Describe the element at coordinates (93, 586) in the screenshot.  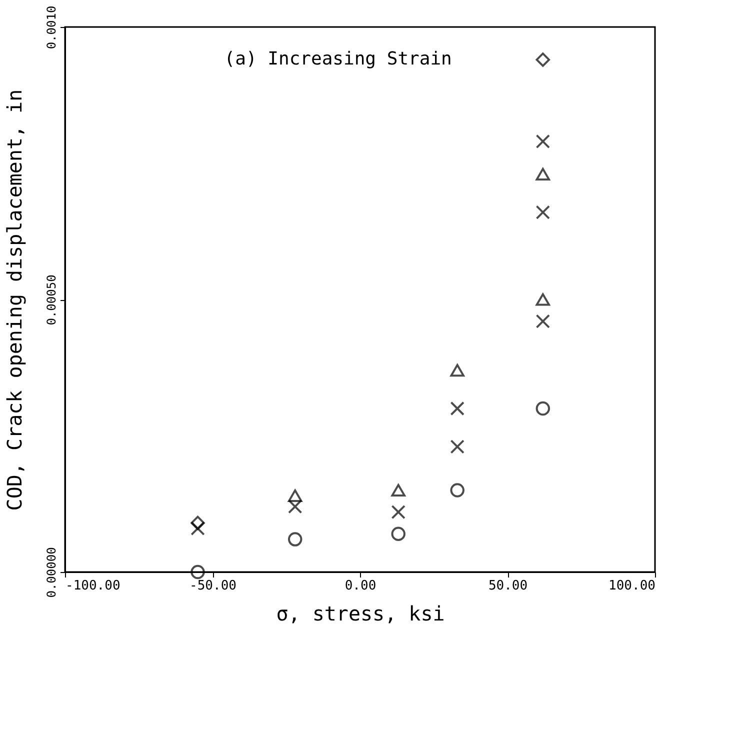
I see `x-tick-label: -100.00` at that location.